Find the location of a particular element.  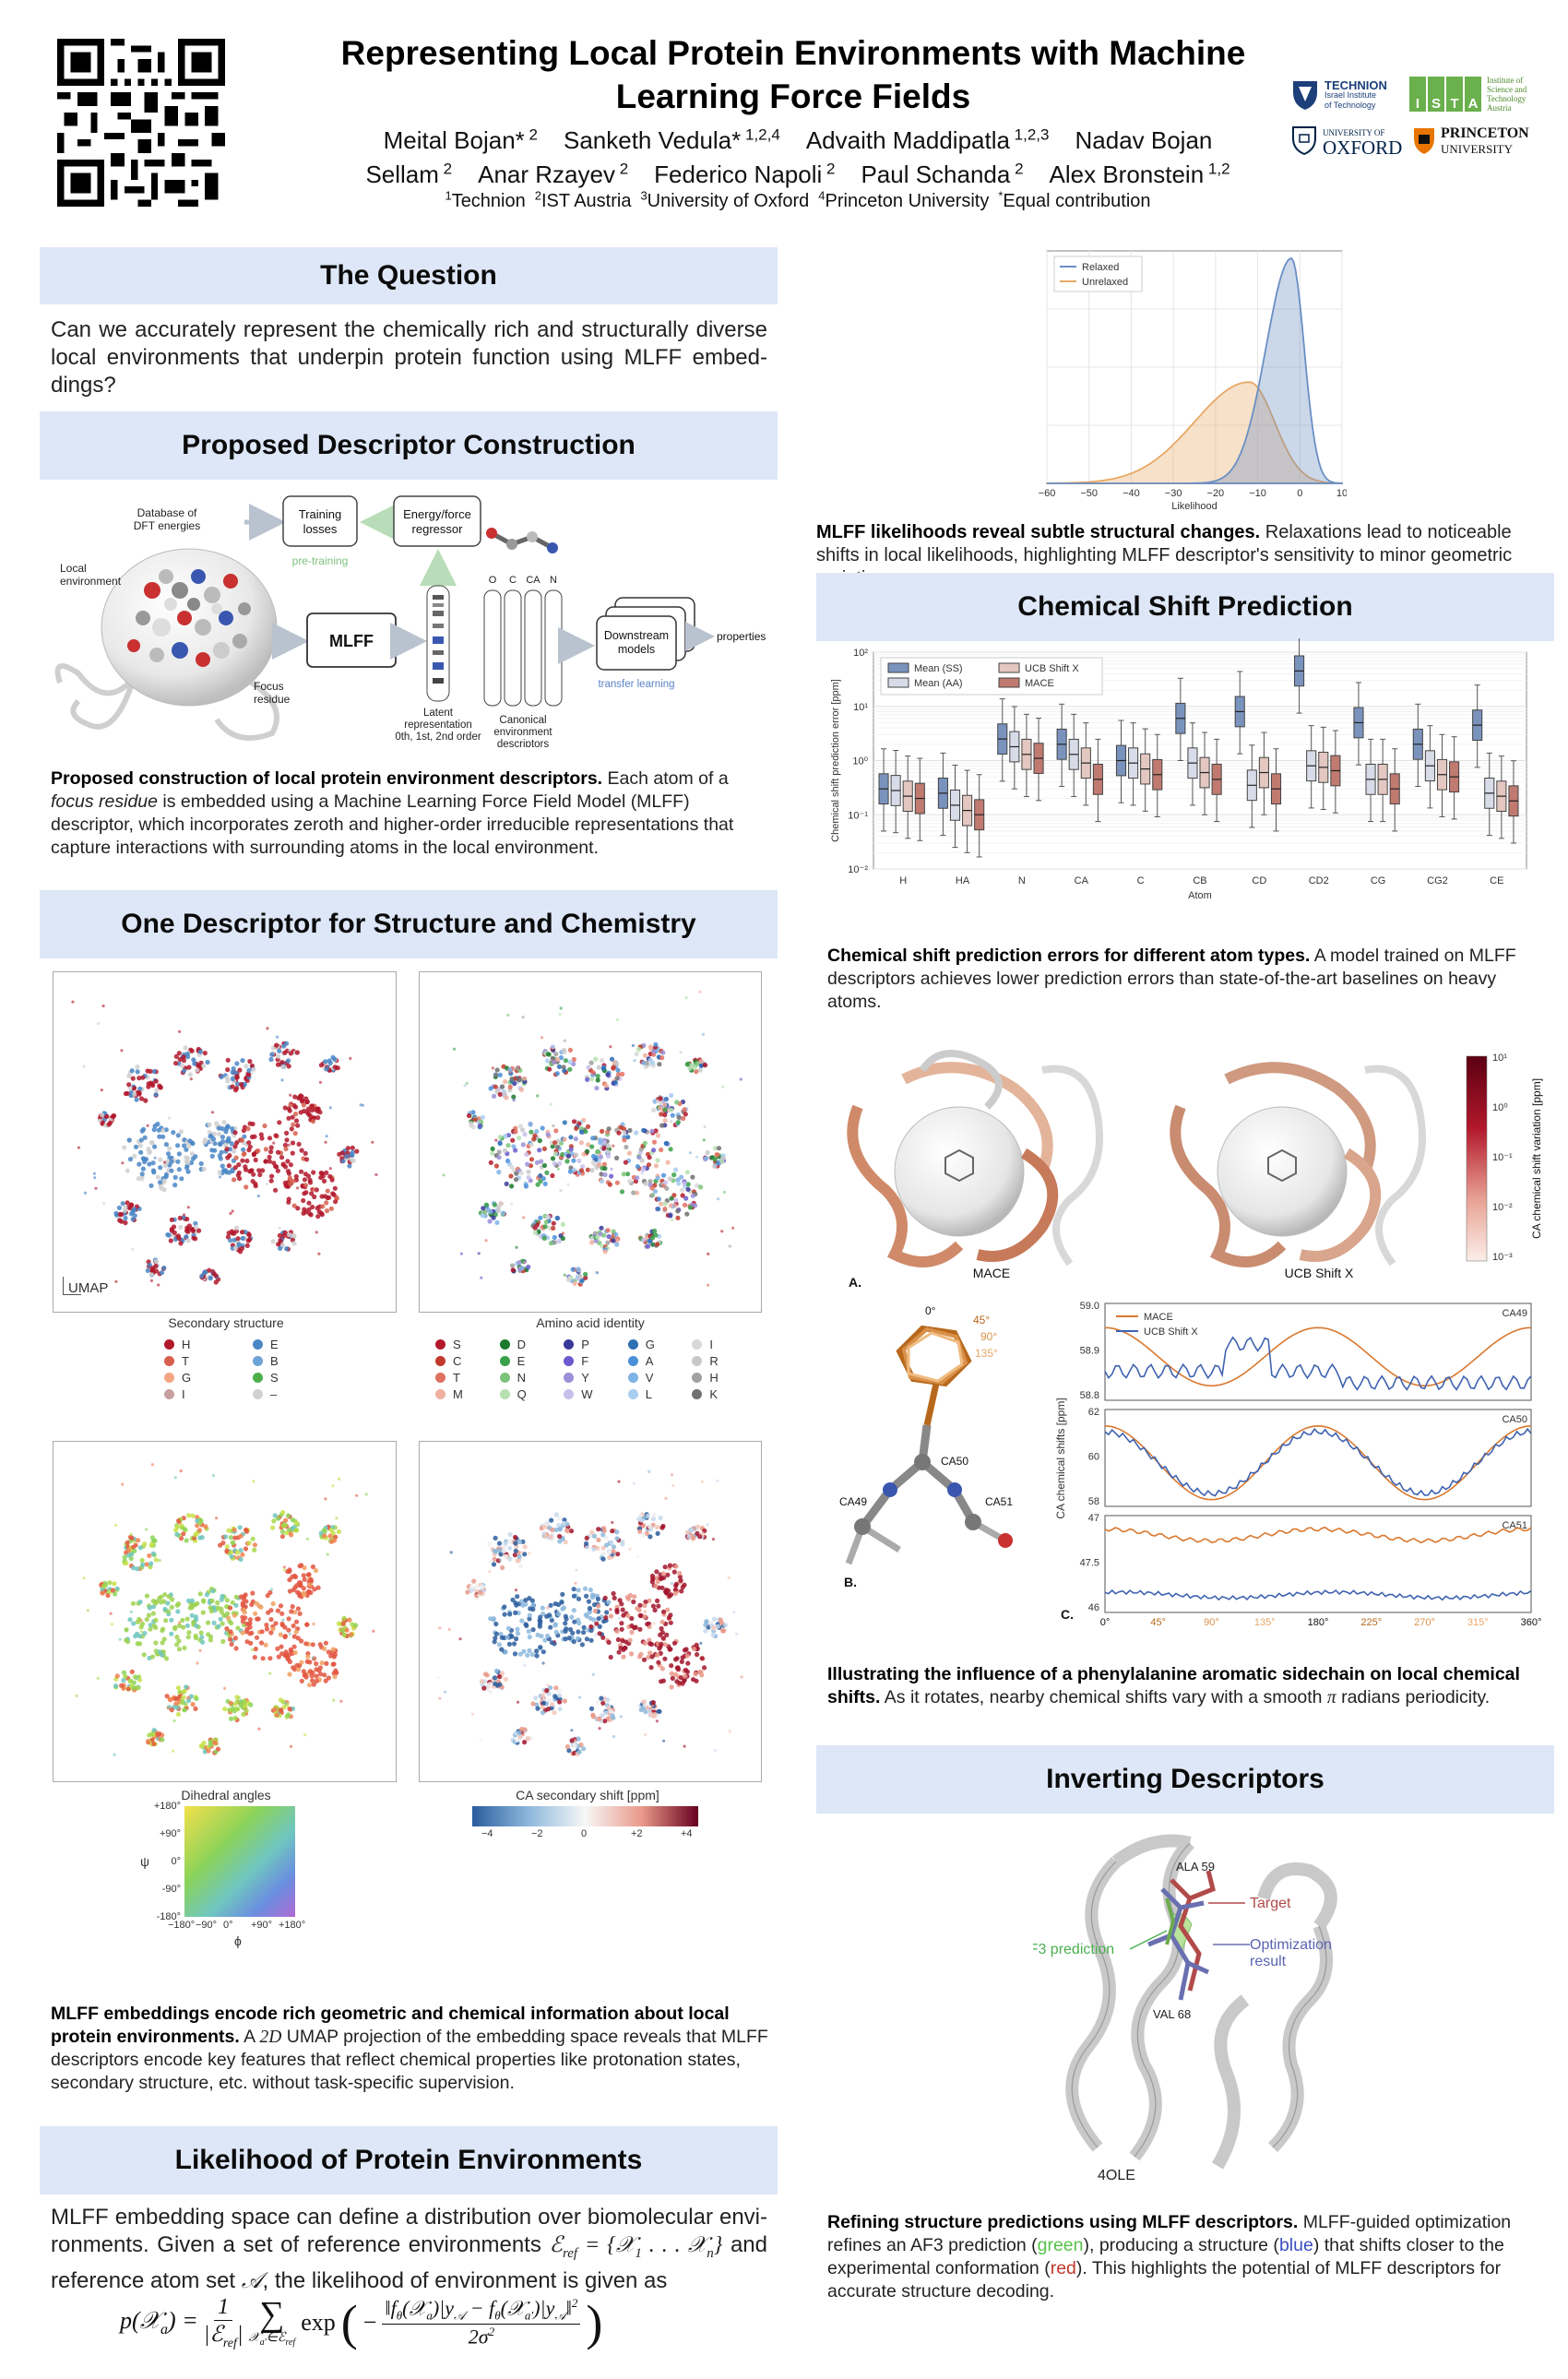

qr-code-icon is located at coordinates (141, 123).